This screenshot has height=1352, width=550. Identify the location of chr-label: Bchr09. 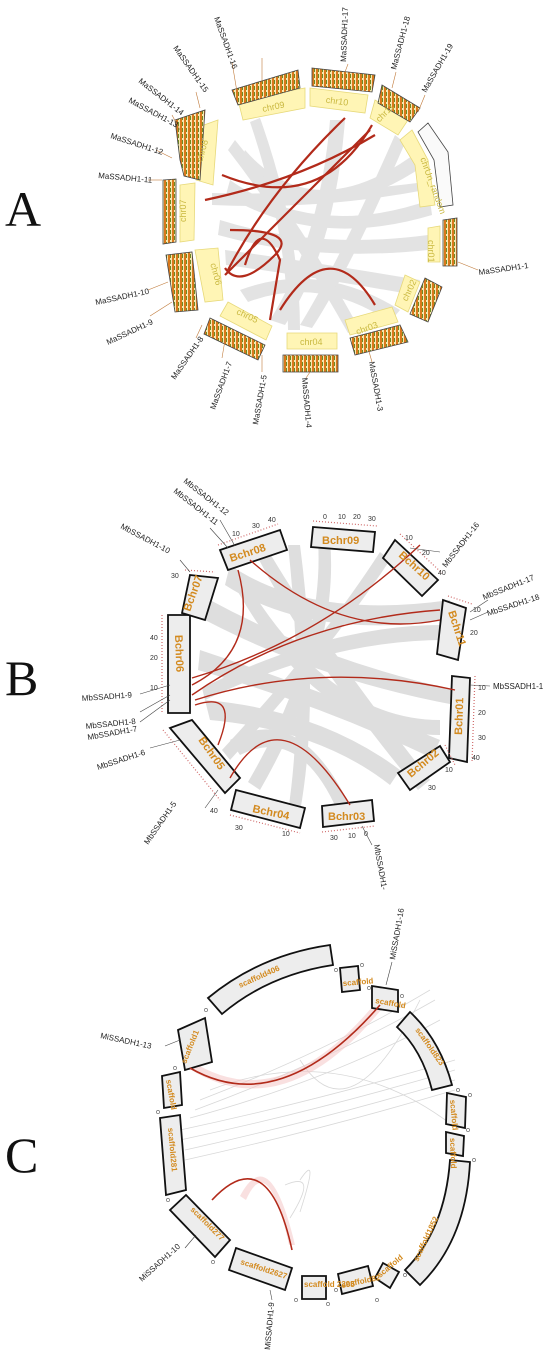
(340, 541).